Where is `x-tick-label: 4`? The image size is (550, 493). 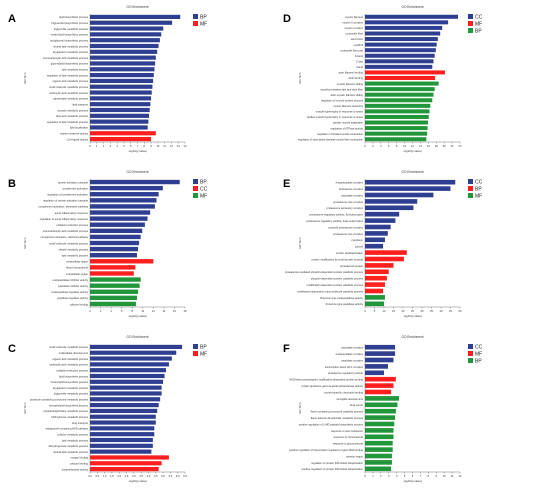
x-tick-label: 4 is located at coordinates (381, 146).